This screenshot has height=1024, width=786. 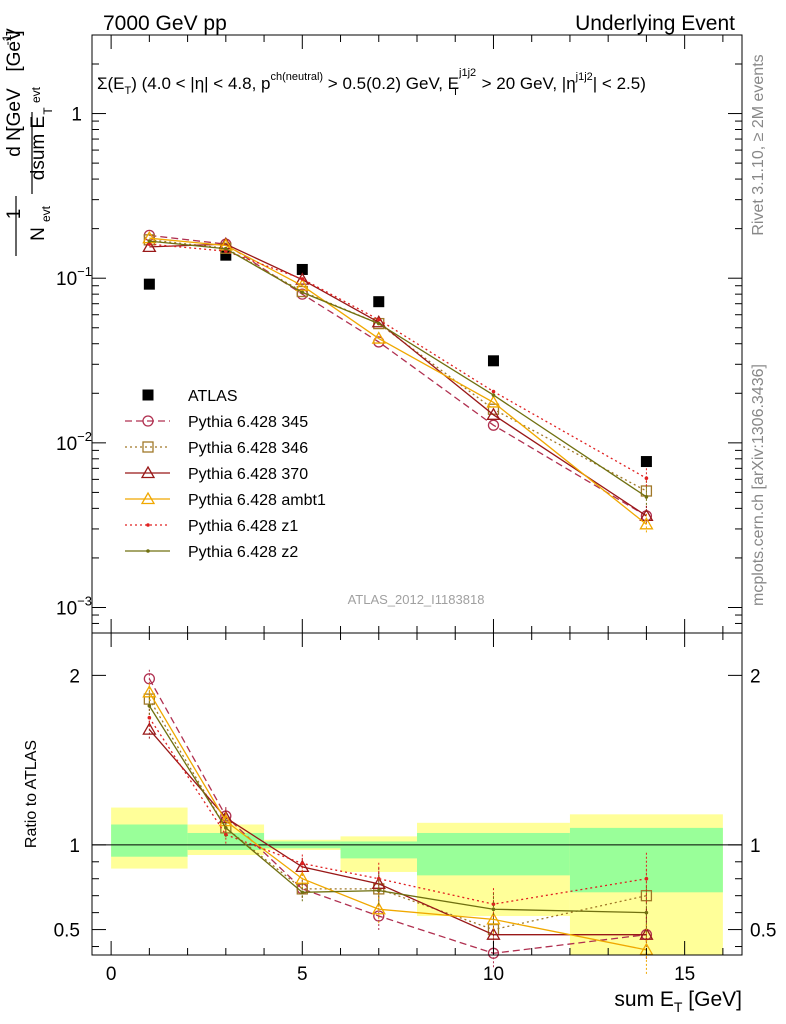 What do you see at coordinates (38, 148) in the screenshot?
I see `svg-text: dsum E` at bounding box center [38, 148].